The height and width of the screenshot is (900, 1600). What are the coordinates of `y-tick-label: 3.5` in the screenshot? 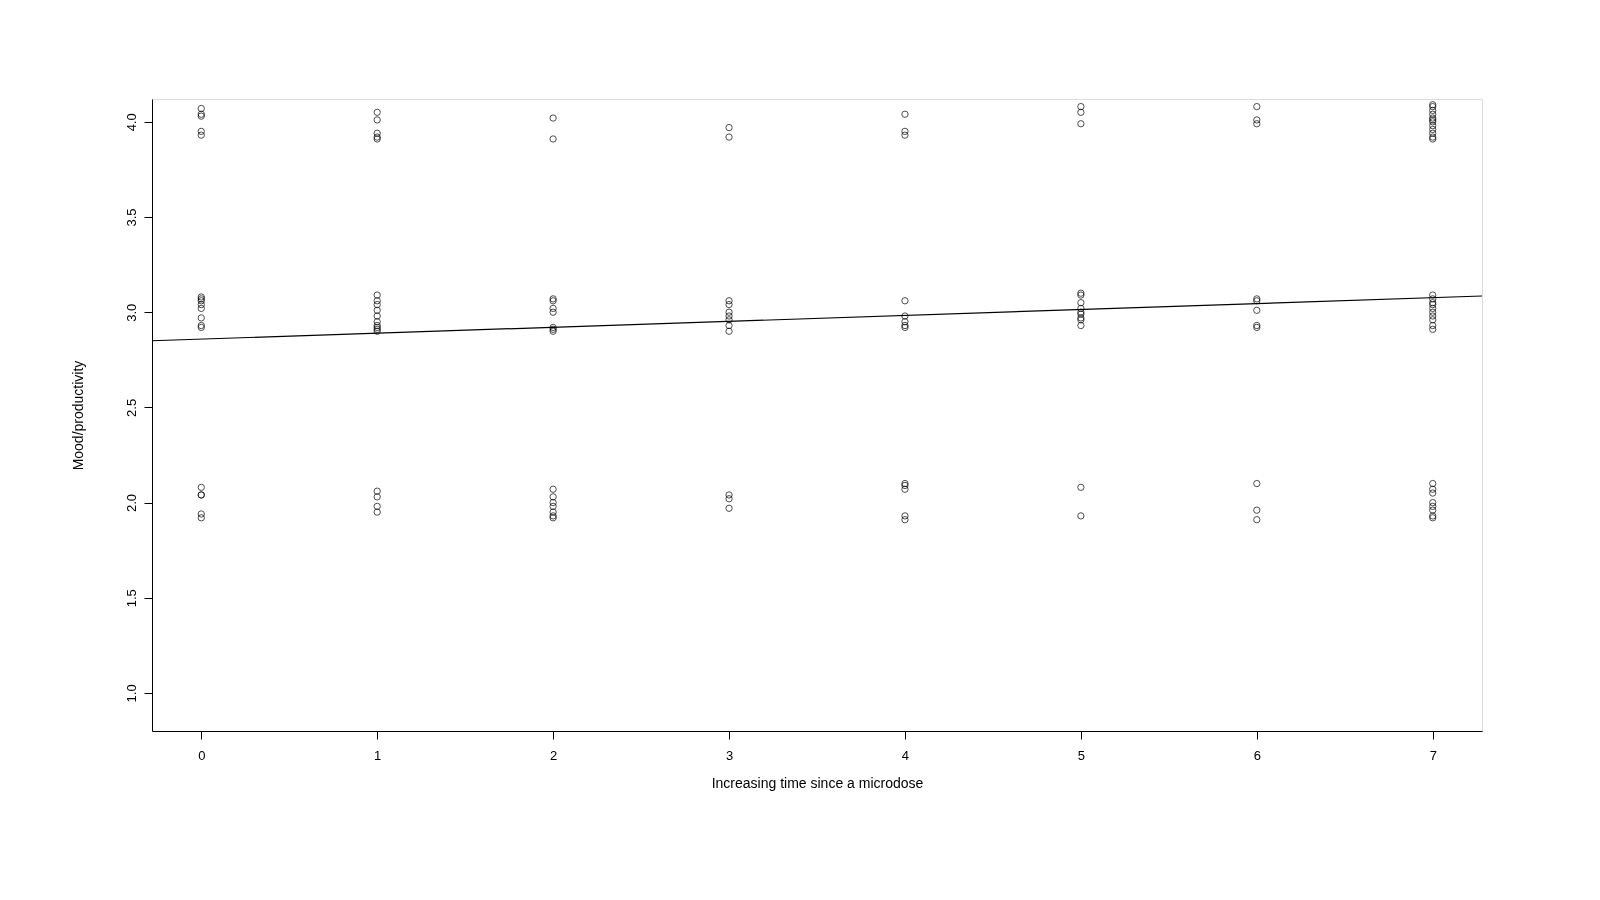 It's located at (131, 217).